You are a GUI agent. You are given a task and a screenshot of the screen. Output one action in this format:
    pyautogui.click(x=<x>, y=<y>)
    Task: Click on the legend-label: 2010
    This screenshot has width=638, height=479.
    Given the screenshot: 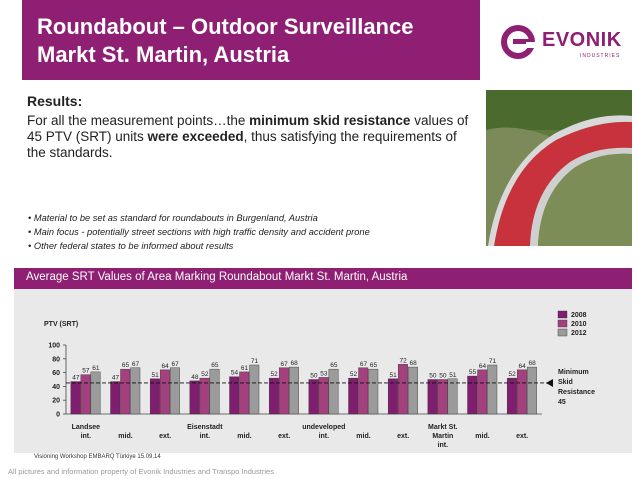 What is the action you would take?
    pyautogui.click(x=579, y=324)
    